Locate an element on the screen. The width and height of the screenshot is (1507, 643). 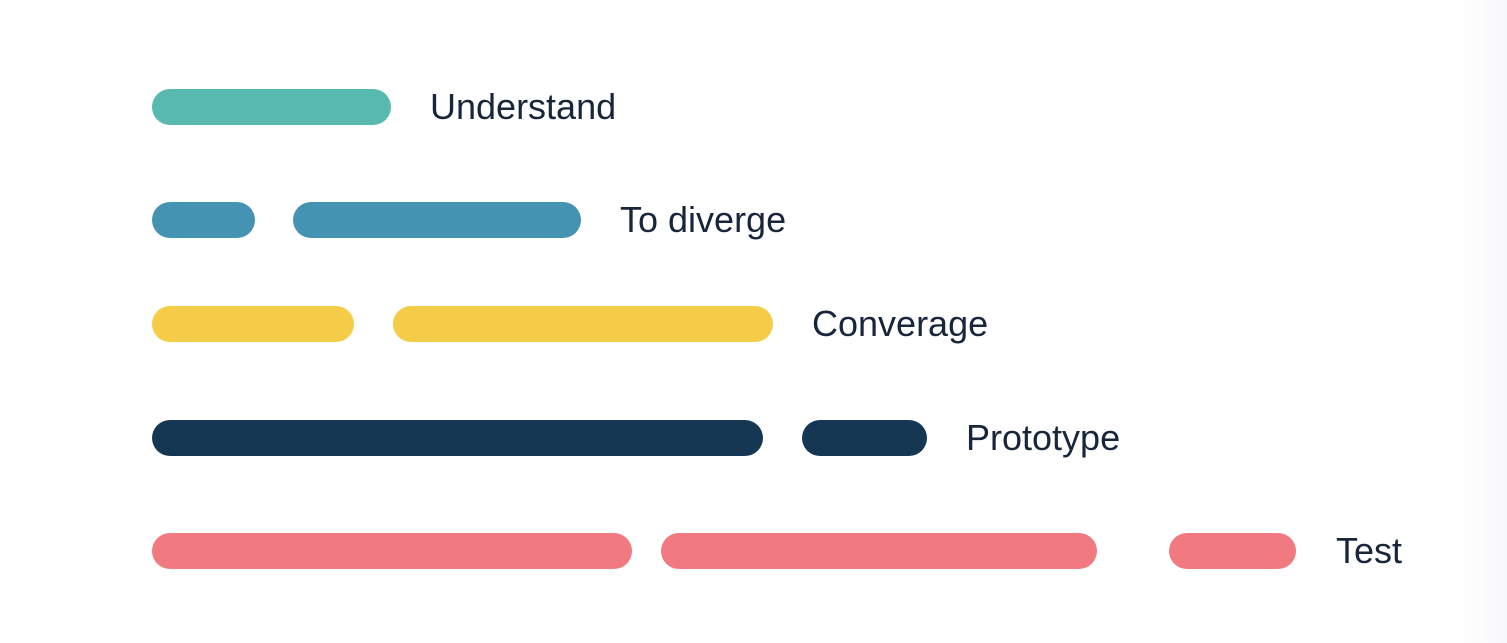
understand-bar-segment is located at coordinates (271, 107).